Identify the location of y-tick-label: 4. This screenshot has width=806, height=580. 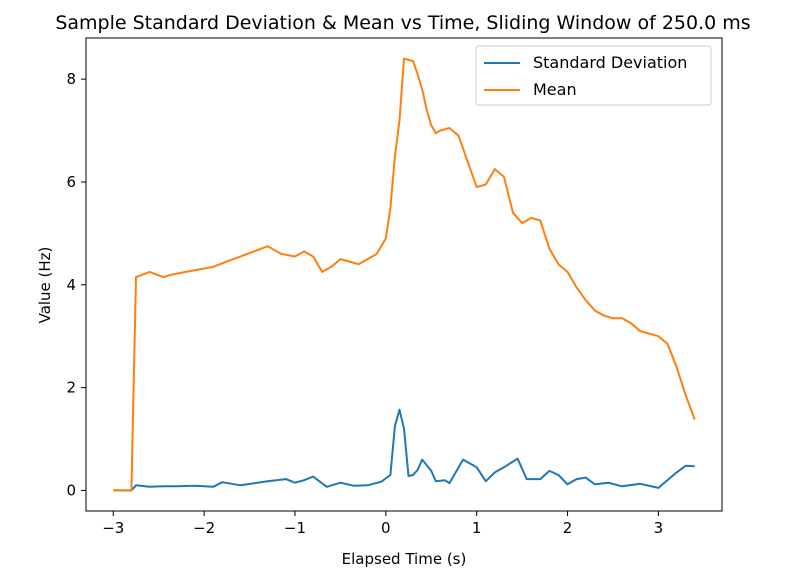
(71, 285).